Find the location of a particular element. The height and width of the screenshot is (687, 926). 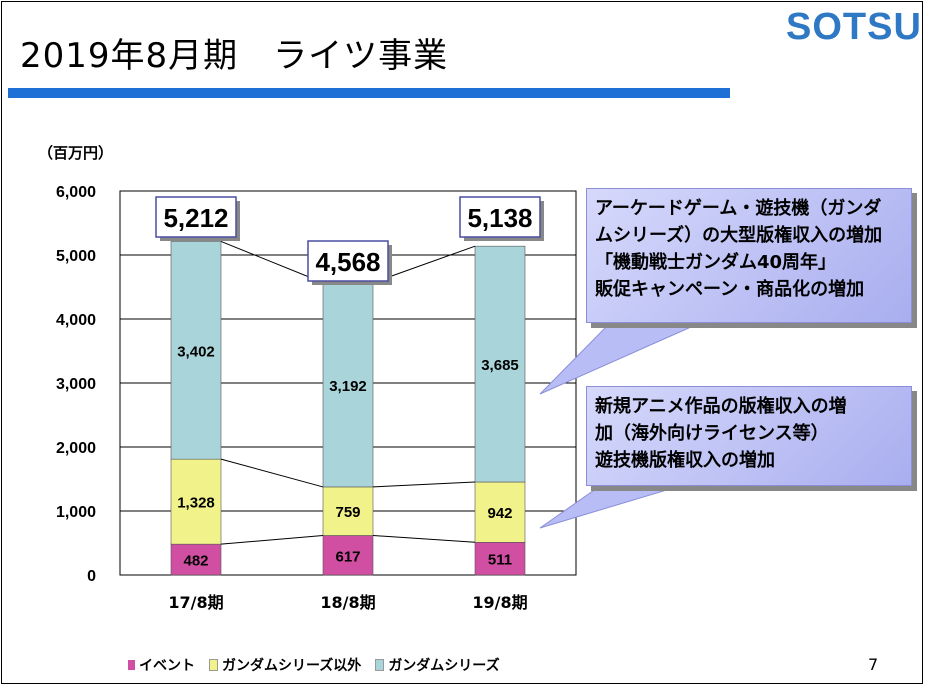

callout-line: 遊技機版権収入の増加 is located at coordinates (685, 460).